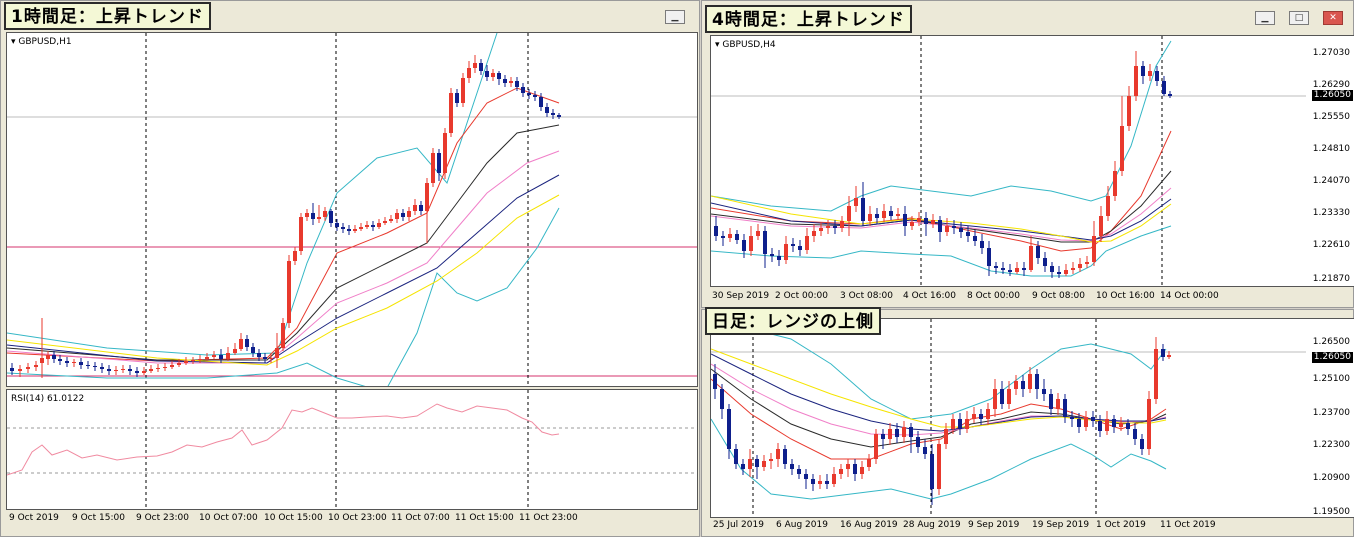 Image resolution: width=1354 pixels, height=537 pixels. What do you see at coordinates (13, 42) in the screenshot?
I see `dropdown-triangle-icon: ▾` at bounding box center [13, 42].